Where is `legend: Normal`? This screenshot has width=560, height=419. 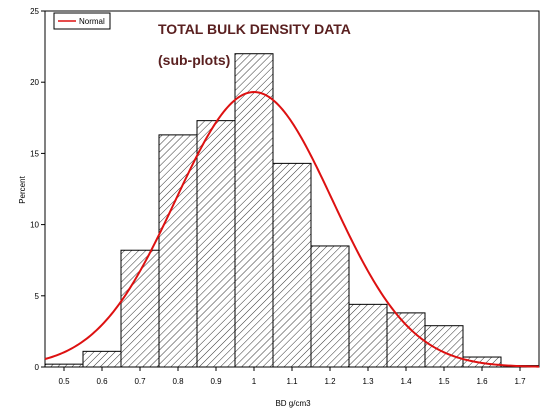 legend: Normal is located at coordinates (82, 21).